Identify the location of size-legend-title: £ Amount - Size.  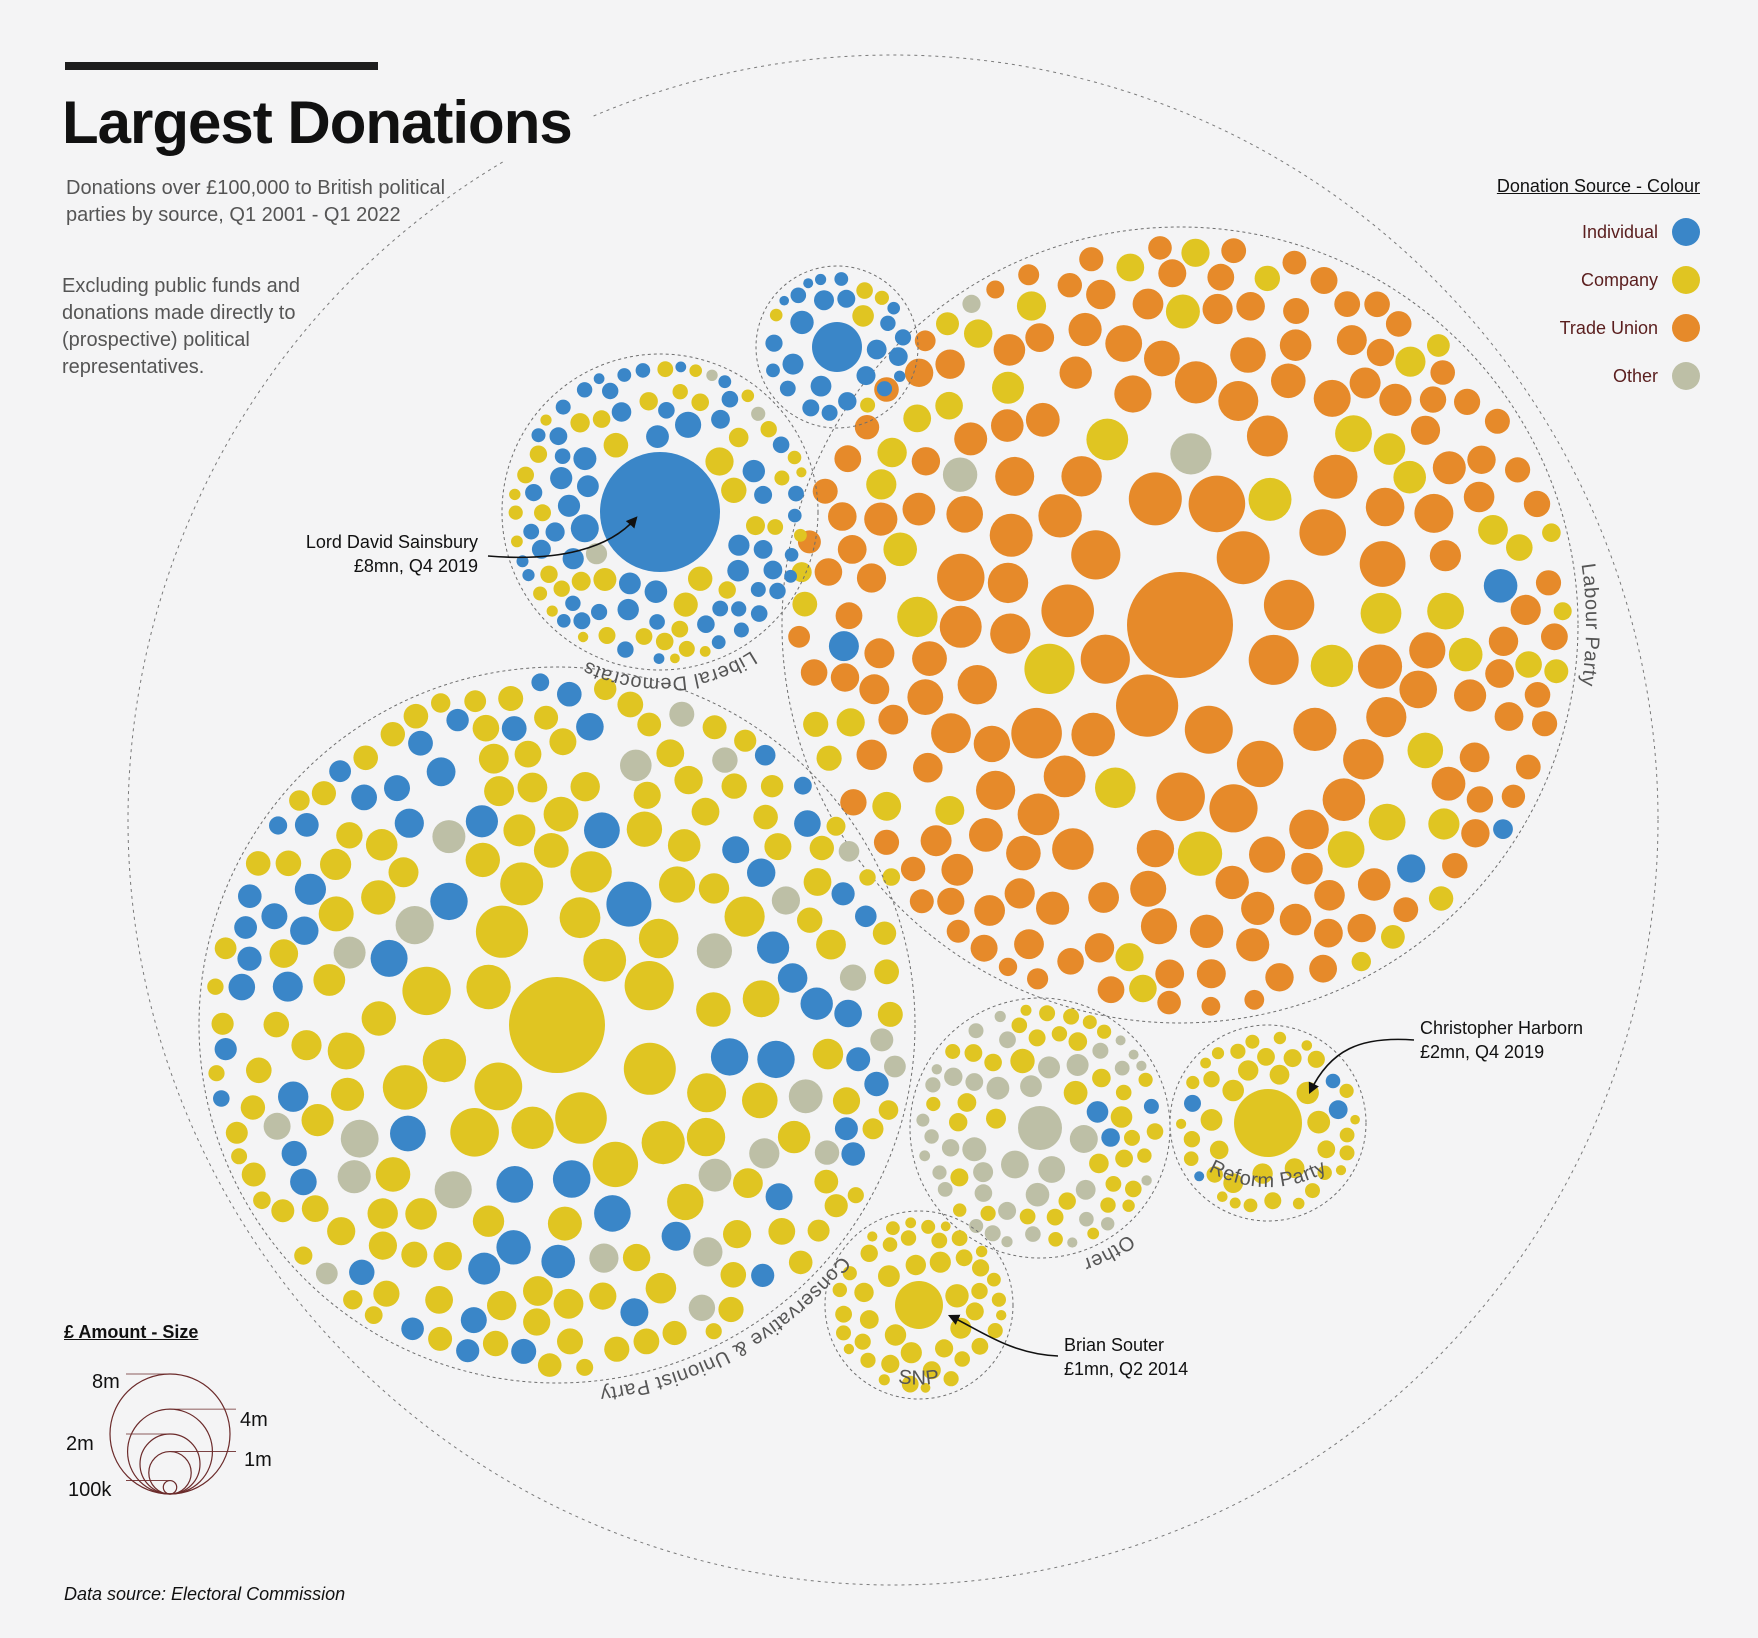
(131, 1332).